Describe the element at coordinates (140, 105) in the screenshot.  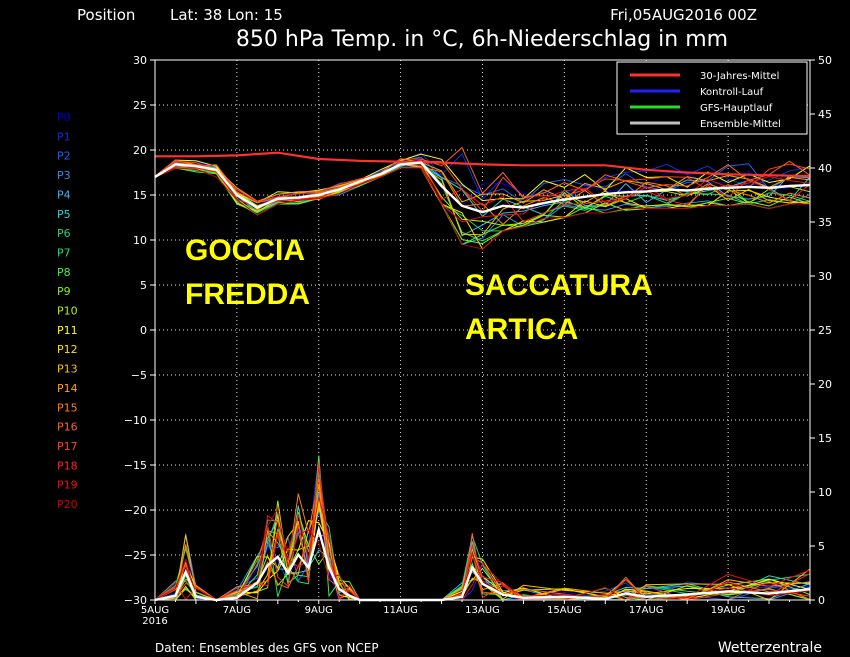
I see `y-left-tick-label: 25` at that location.